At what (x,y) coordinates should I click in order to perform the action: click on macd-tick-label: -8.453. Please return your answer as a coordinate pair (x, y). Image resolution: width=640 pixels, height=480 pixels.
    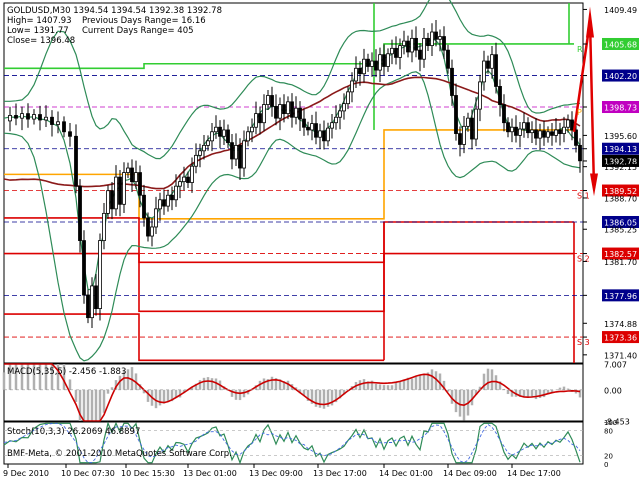
    Looking at the image, I should click on (617, 422).